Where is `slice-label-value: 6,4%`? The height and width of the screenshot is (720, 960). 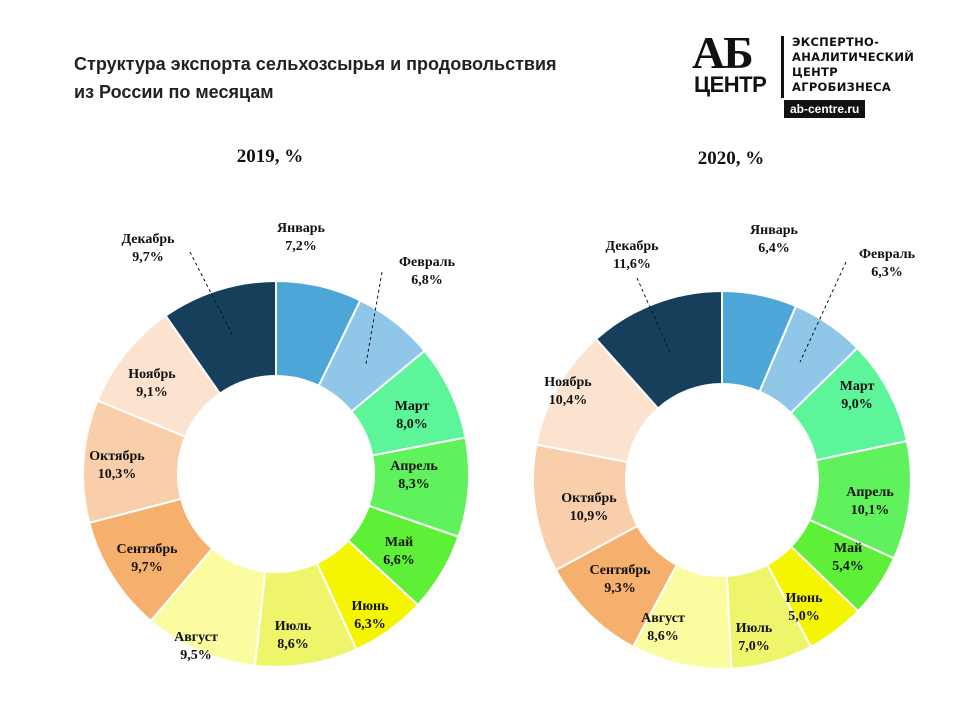 slice-label-value: 6,4% is located at coordinates (774, 248).